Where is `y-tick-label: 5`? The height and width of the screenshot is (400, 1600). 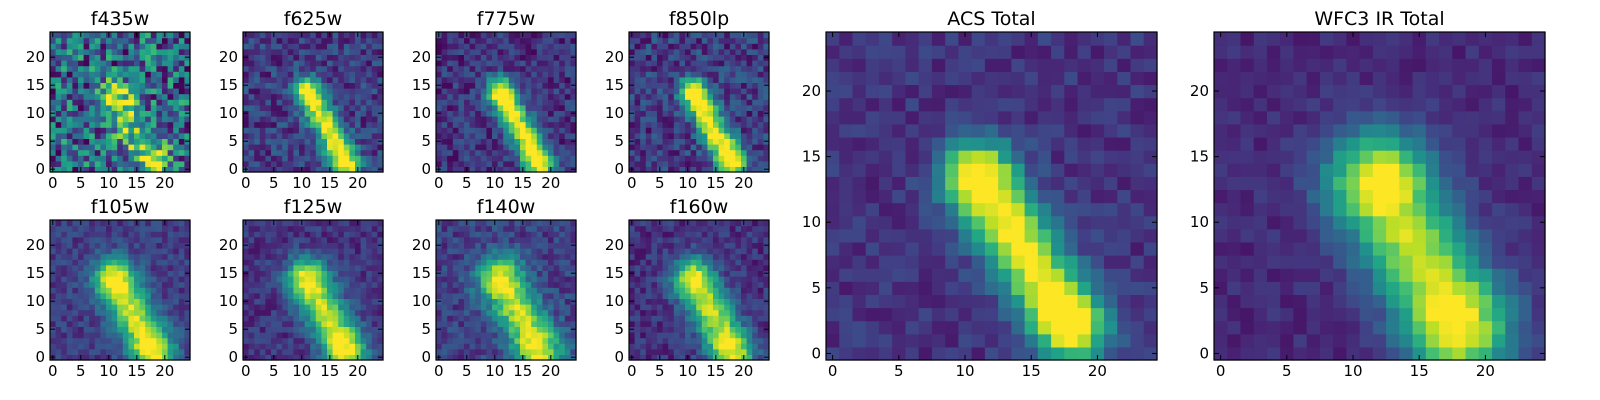
y-tick-label: 5 is located at coordinates (233, 141).